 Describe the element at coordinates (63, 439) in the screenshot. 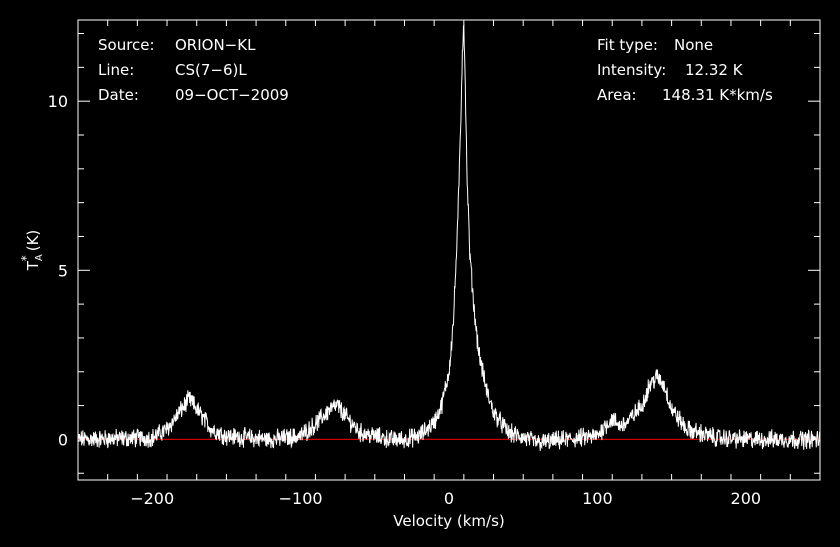

I see `y-tick-label: 0` at that location.